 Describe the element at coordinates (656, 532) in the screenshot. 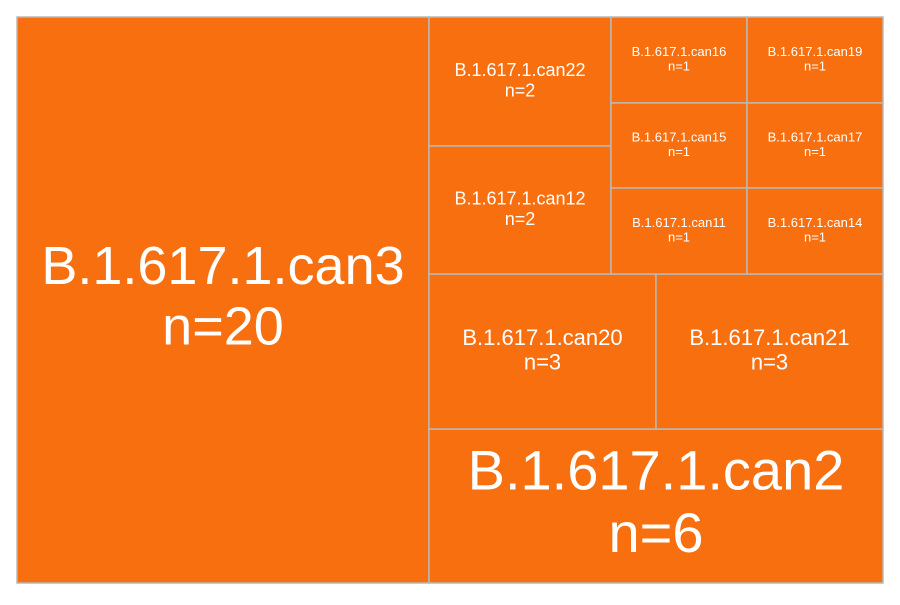

I see `treemap-tile-count-label: n=6` at that location.